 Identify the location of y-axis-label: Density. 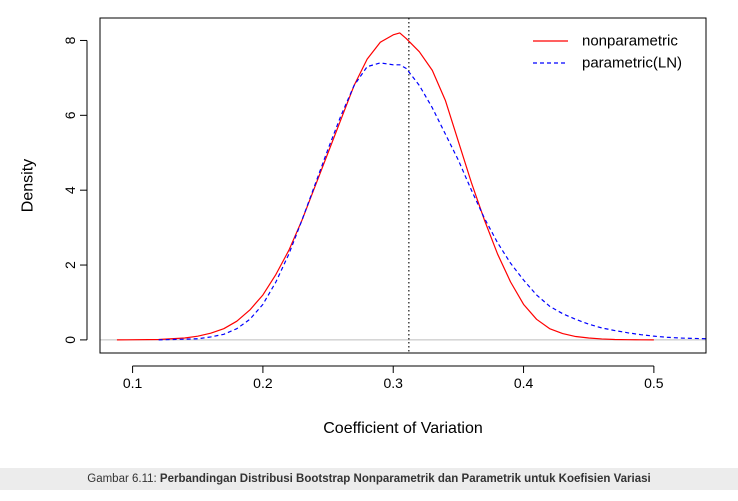
(28, 185).